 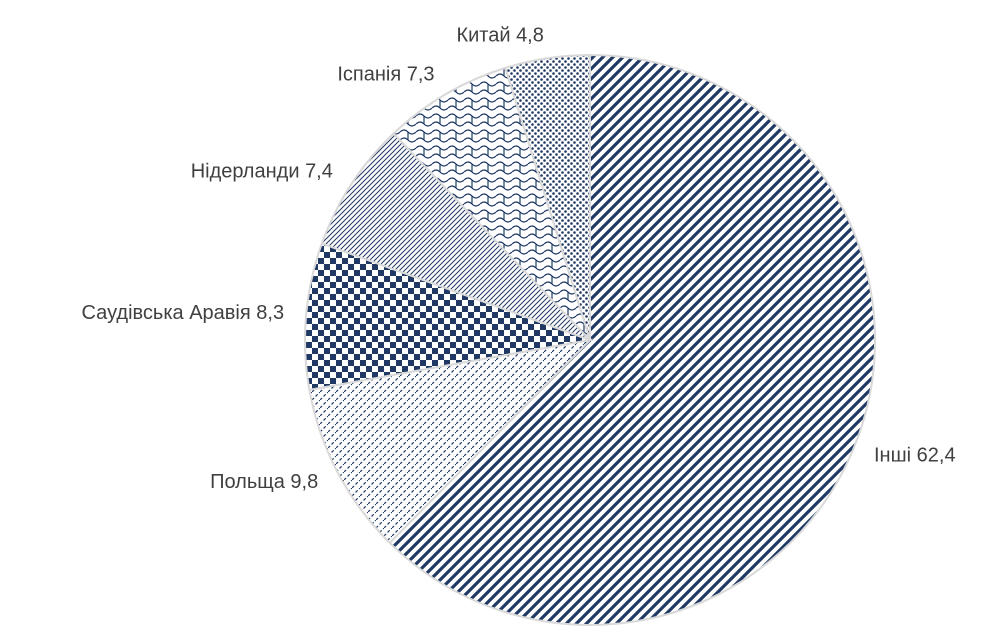 What do you see at coordinates (483, 36) in the screenshot?
I see `category-label: Китай` at bounding box center [483, 36].